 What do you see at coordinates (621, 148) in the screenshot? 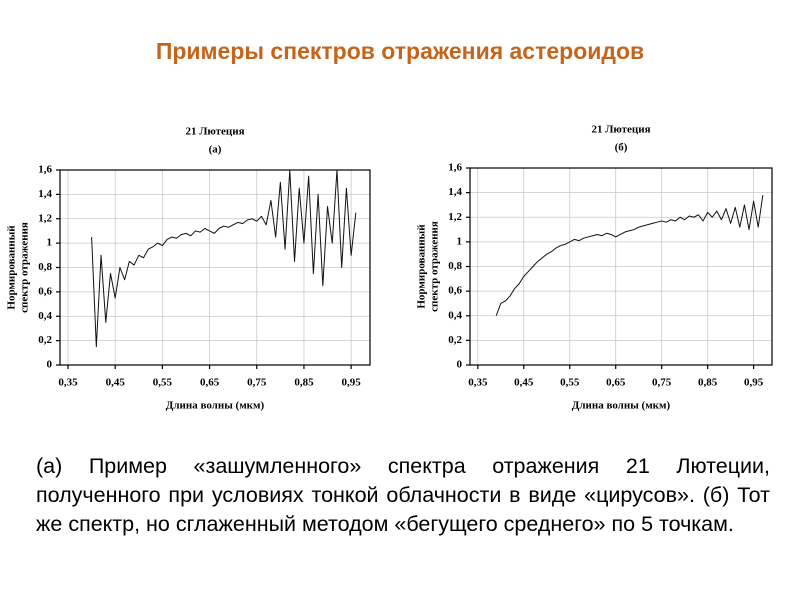
I see `chart-subtitle: (б)` at bounding box center [621, 148].